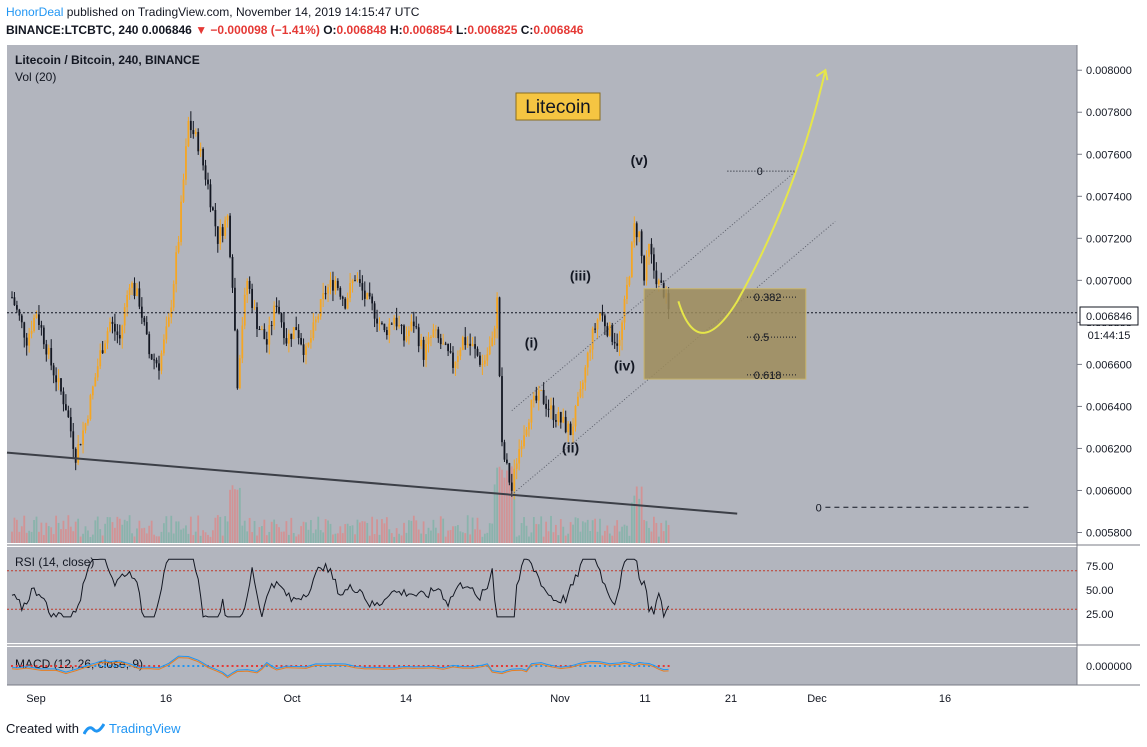 Image resolution: width=1147 pixels, height=747 pixels. Describe the element at coordinates (1109, 239) in the screenshot. I see `price-tick-label-4: 0.007200` at that location.